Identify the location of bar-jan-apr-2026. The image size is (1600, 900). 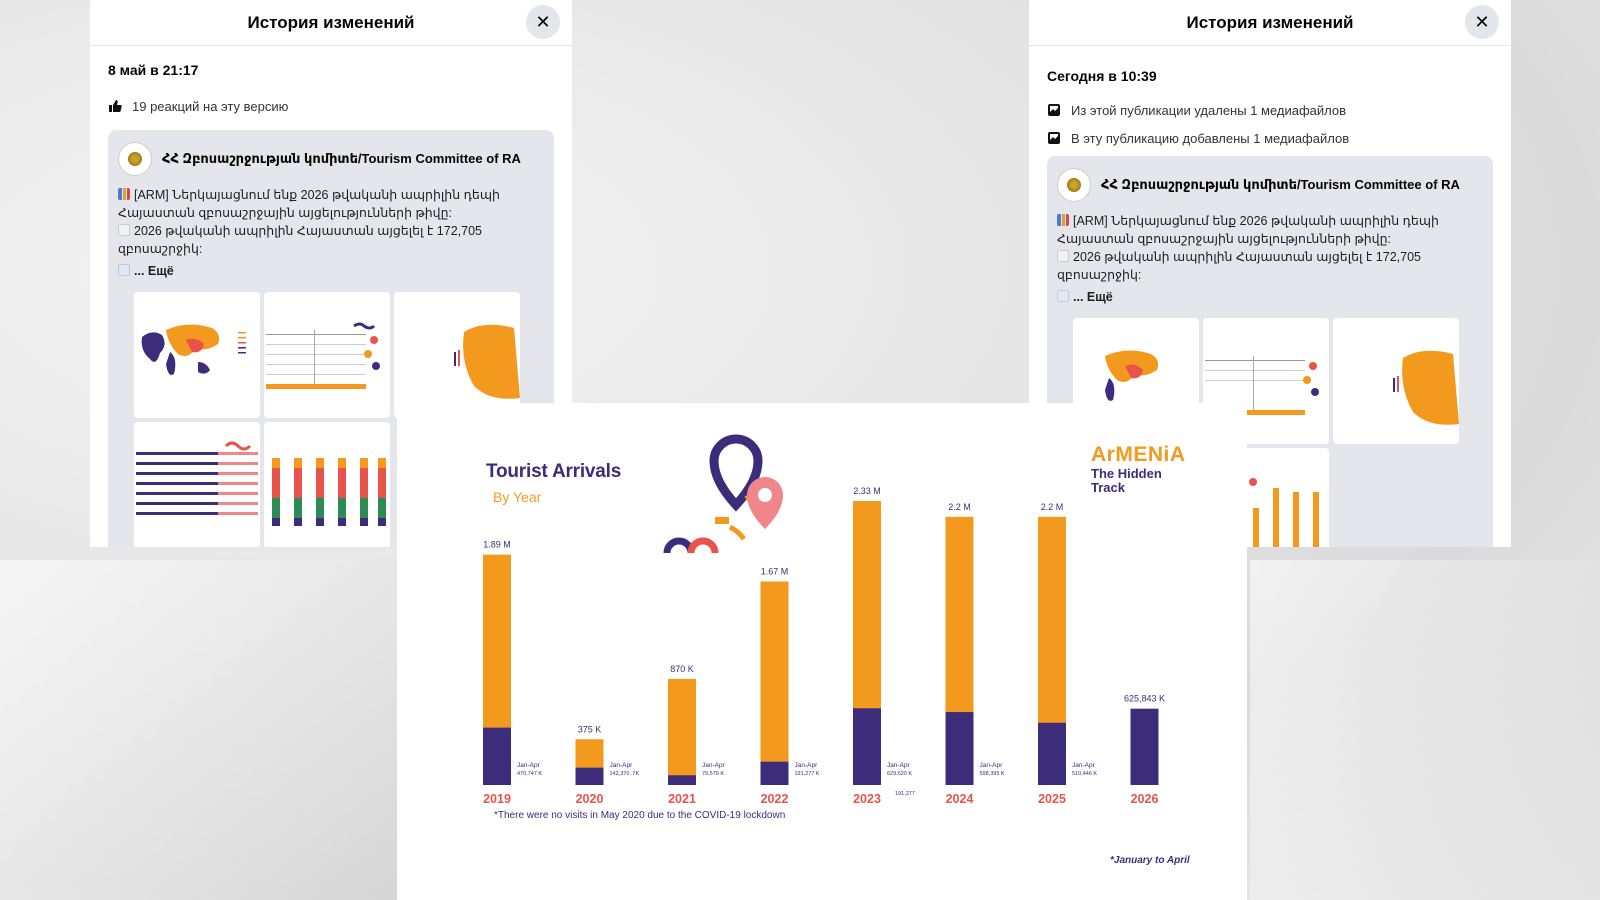
(1144, 746).